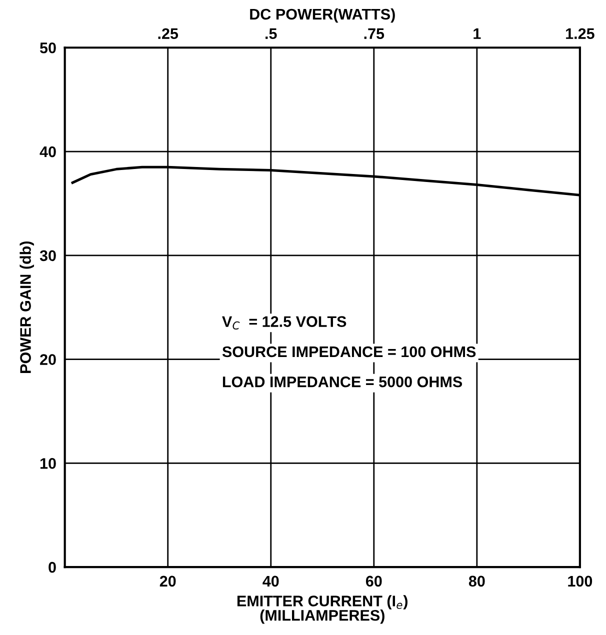 Image resolution: width=606 pixels, height=635 pixels. Describe the element at coordinates (349, 352) in the screenshot. I see `annotation: SOURCE IMPEDANCE = 100 OHMS` at that location.